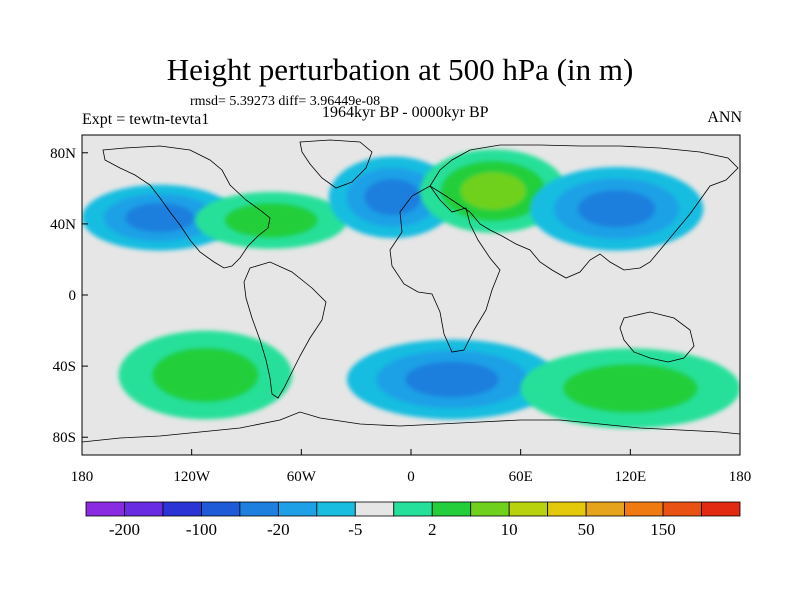  Describe the element at coordinates (336, 164) in the screenshot. I see `greenland-coast` at that location.